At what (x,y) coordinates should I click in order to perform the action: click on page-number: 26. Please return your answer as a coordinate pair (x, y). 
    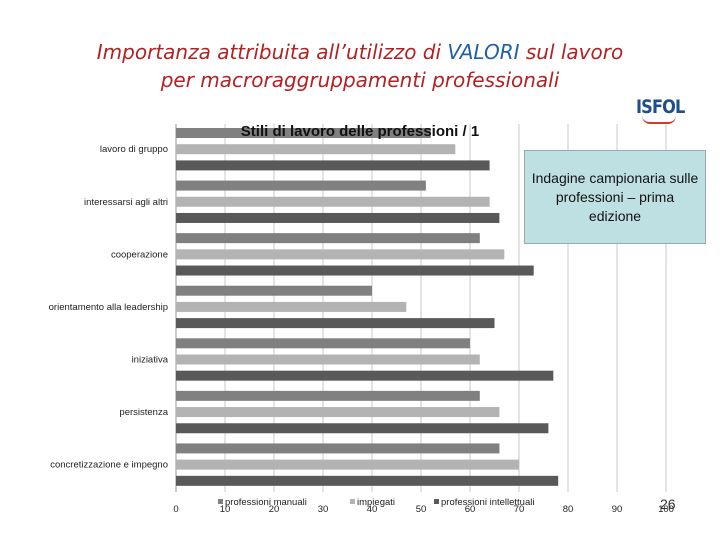
    Looking at the image, I should click on (668, 504).